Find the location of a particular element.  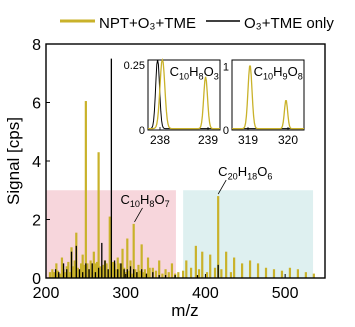

x-tick-label: 200 is located at coordinates (46, 293).